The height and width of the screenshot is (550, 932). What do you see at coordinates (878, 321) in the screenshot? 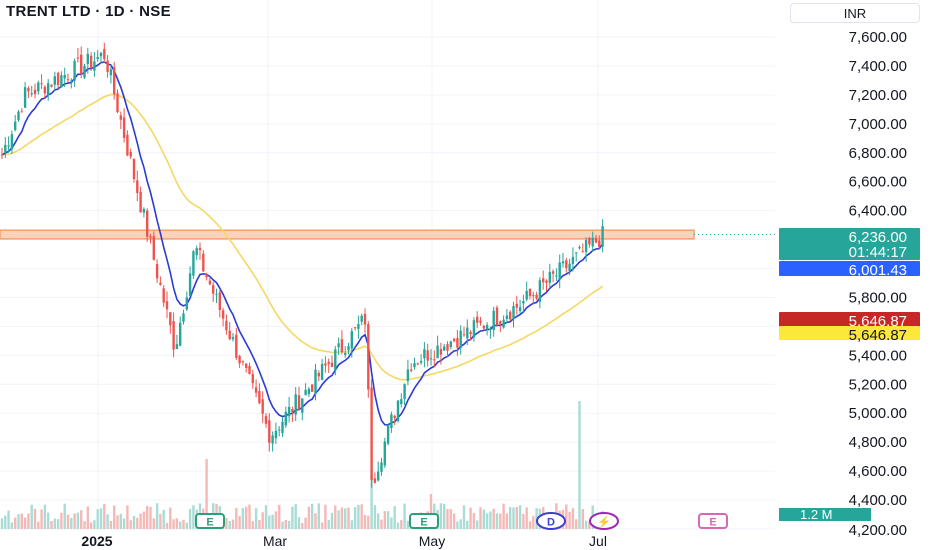
I see `price-label-text: 5,646.87` at bounding box center [878, 321].